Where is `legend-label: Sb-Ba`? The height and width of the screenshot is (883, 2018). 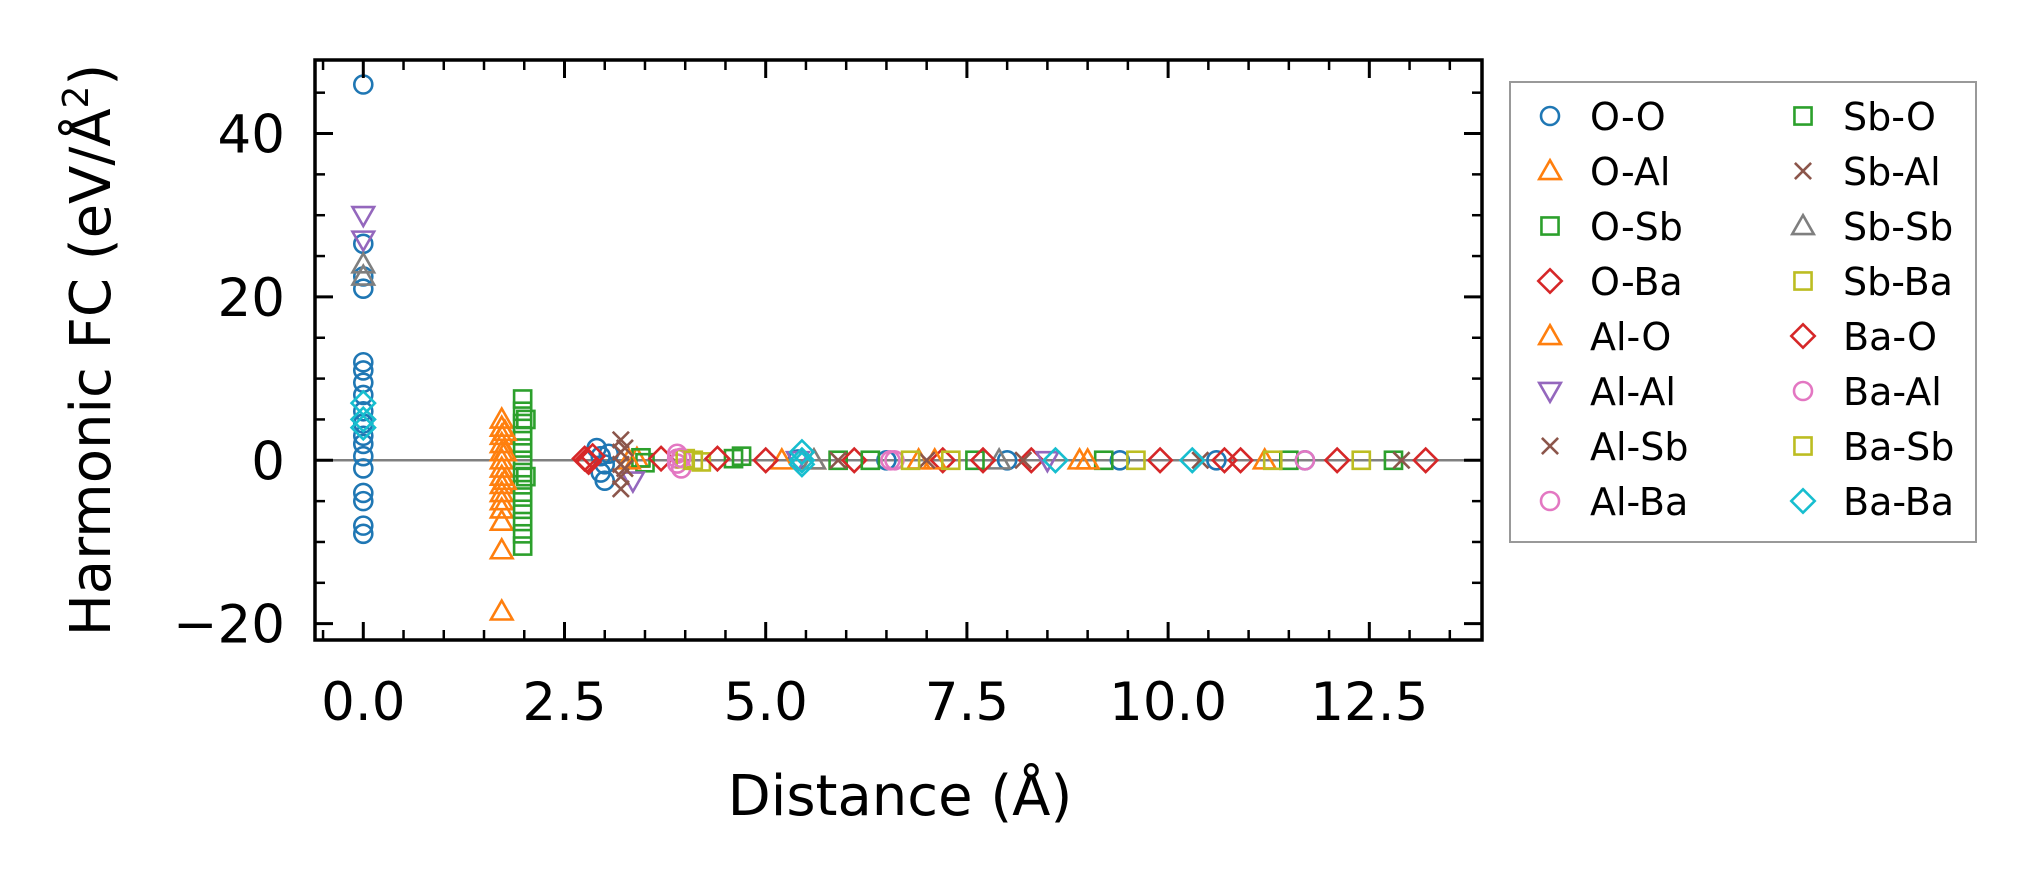
legend-label: Sb-Ba is located at coordinates (1898, 282).